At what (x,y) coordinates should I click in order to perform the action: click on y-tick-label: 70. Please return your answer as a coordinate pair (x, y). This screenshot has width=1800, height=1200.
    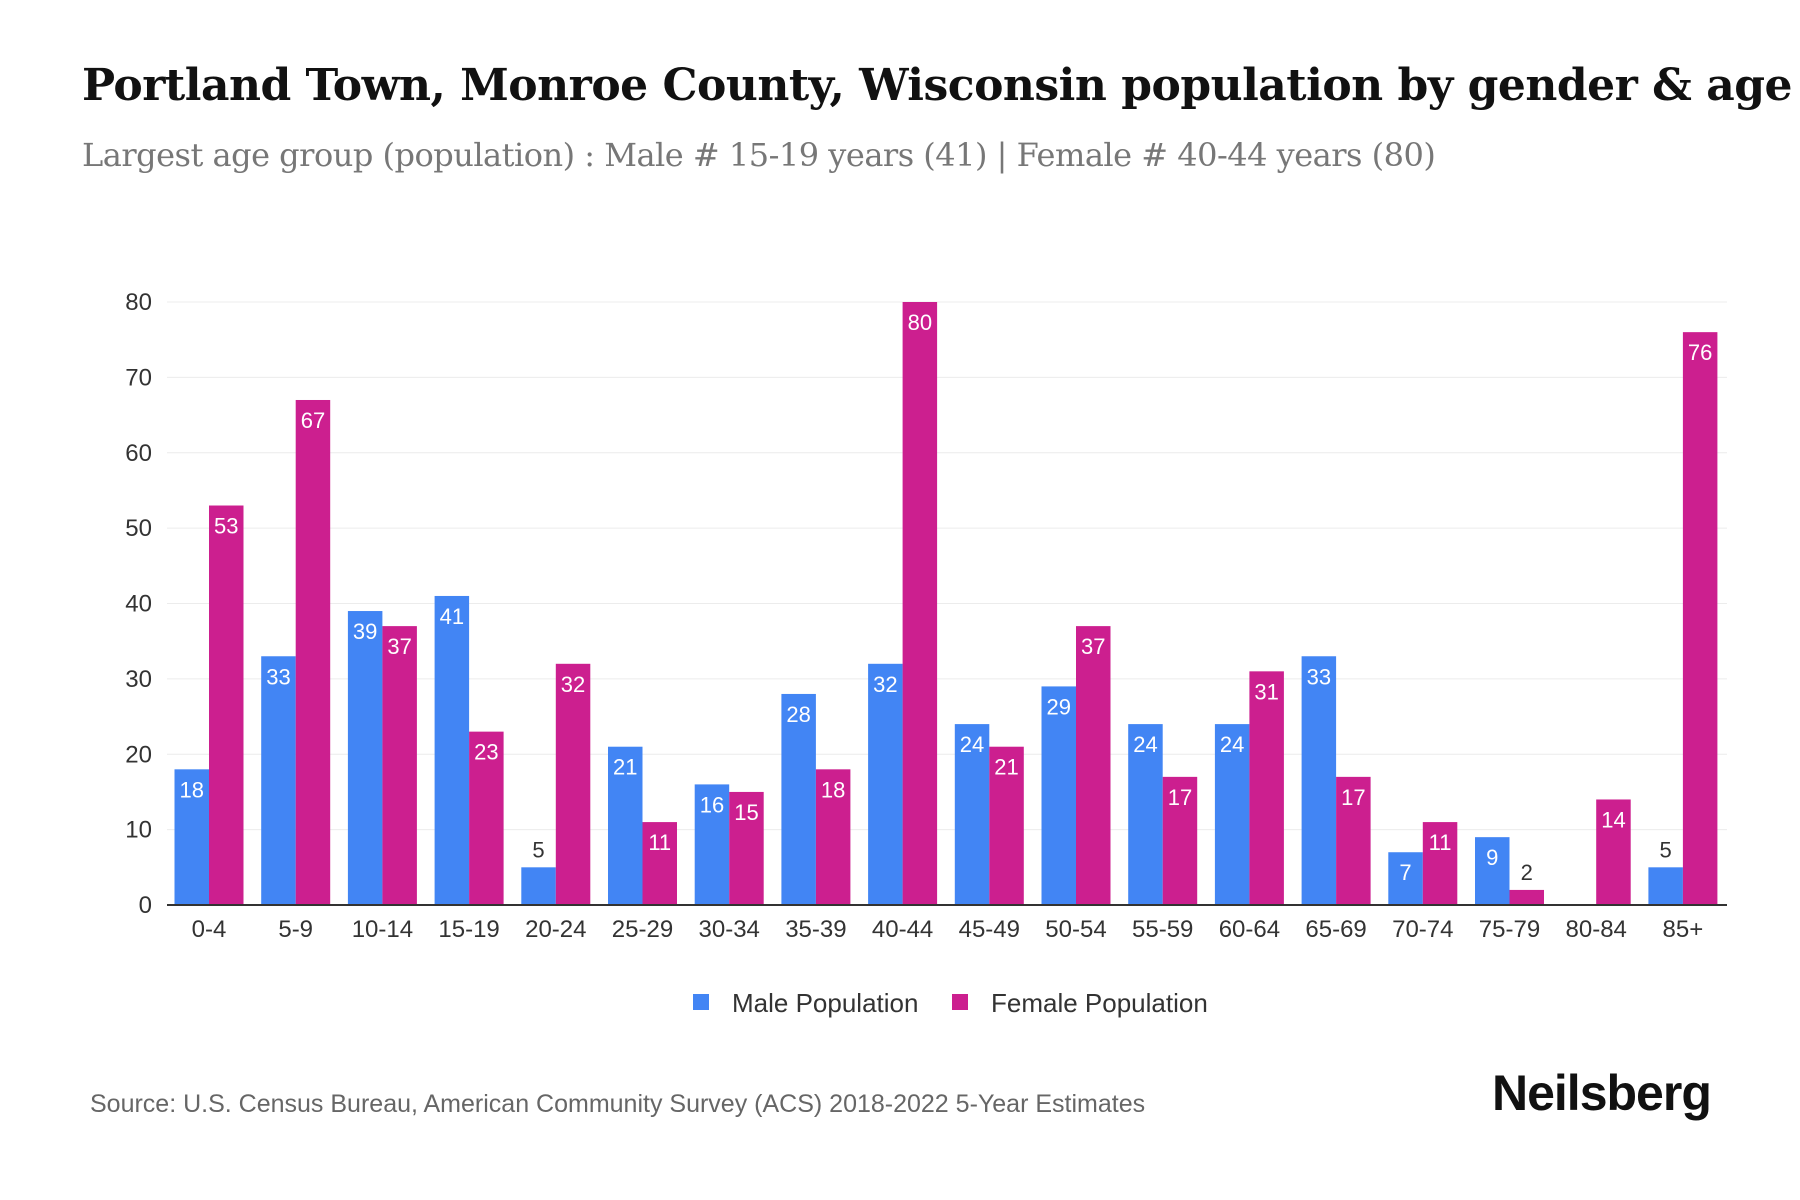
    Looking at the image, I should click on (138, 377).